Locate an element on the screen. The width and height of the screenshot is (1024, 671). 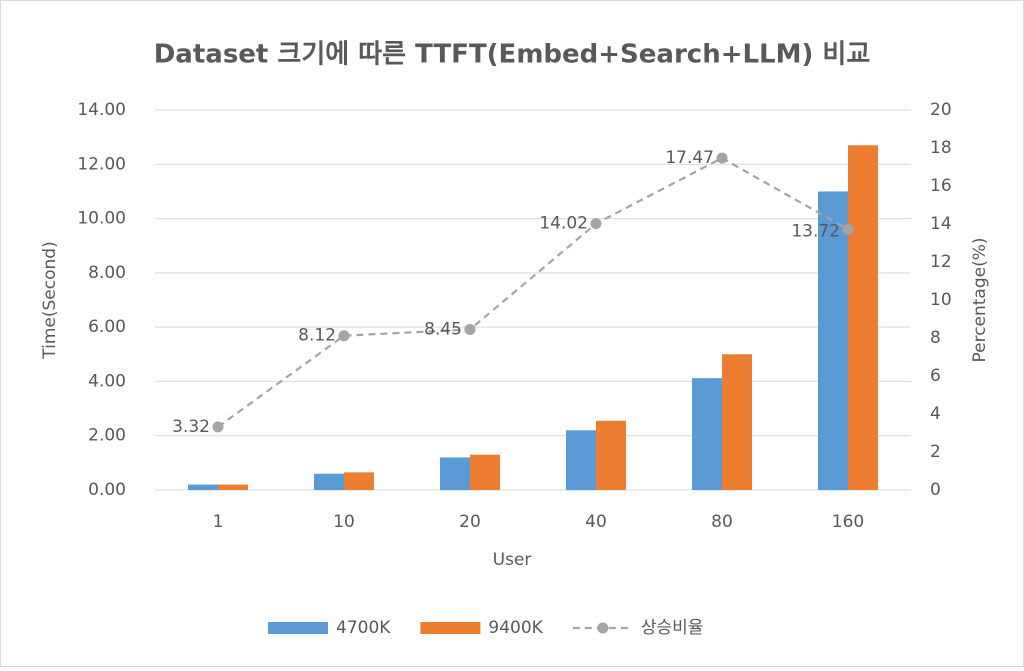
y2-tick-label: 14 is located at coordinates (941, 224).